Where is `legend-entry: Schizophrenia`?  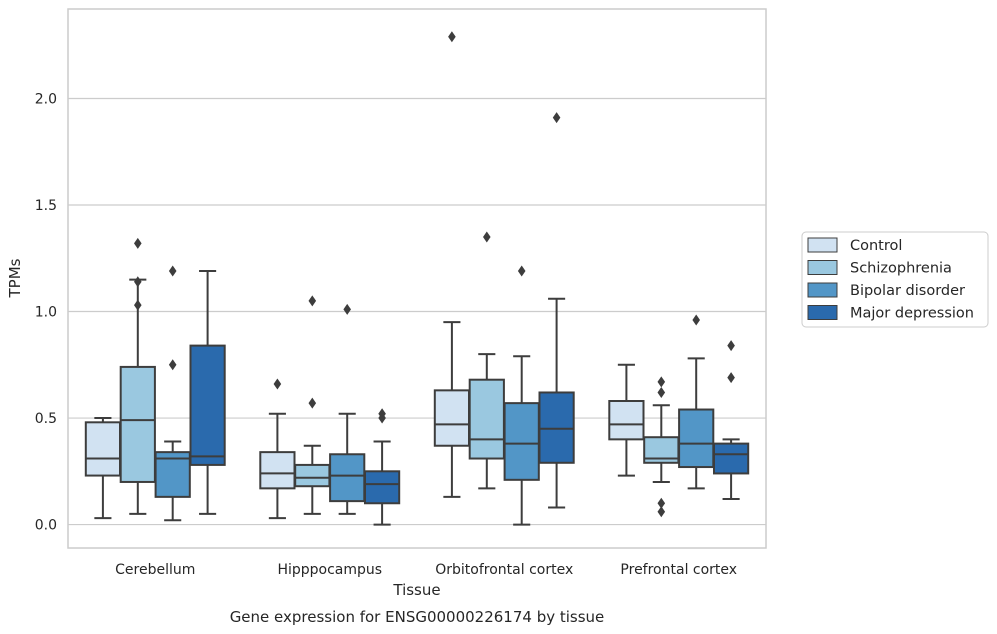 legend-entry: Schizophrenia is located at coordinates (901, 269).